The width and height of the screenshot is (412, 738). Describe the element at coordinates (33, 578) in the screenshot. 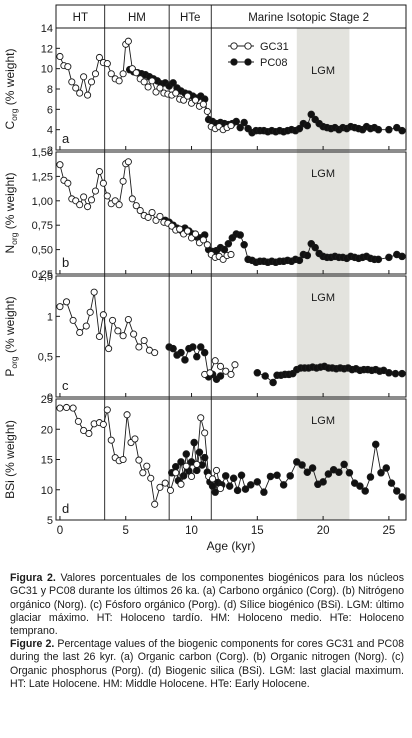

I see `caption-spanish-label: Figura 2.` at that location.